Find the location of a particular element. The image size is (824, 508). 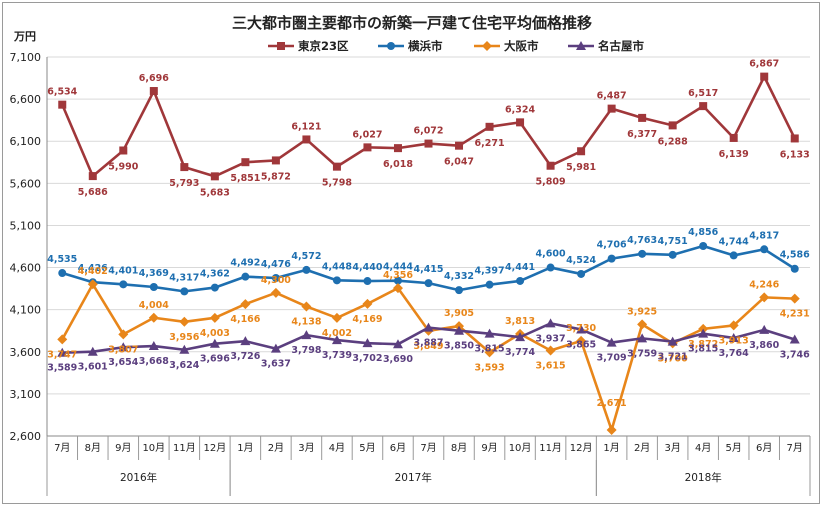

x-tick-label: 6月 is located at coordinates (764, 448).